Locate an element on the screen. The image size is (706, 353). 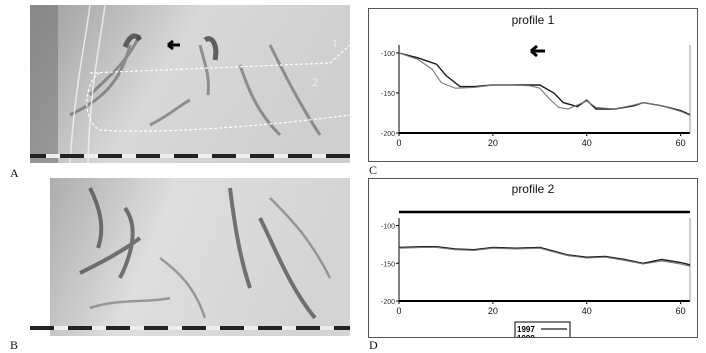
scale-bar-b is located at coordinates (190, 328).